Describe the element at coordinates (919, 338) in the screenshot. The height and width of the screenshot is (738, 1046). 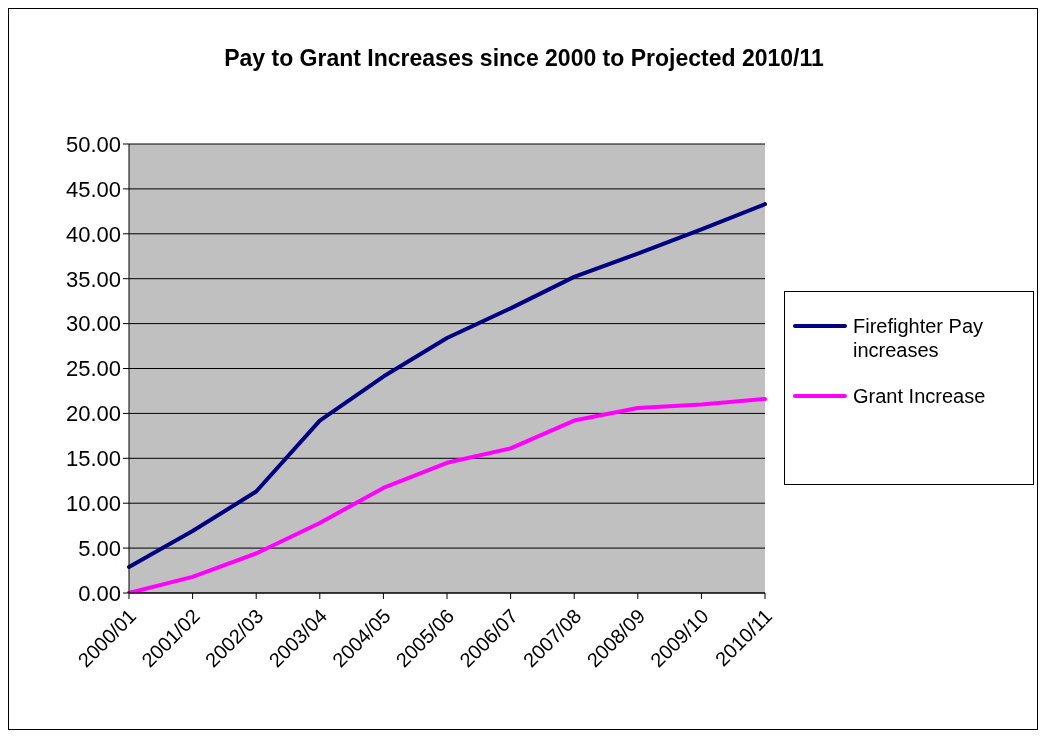
I see `legend-label: Firefighter Pay increases` at that location.